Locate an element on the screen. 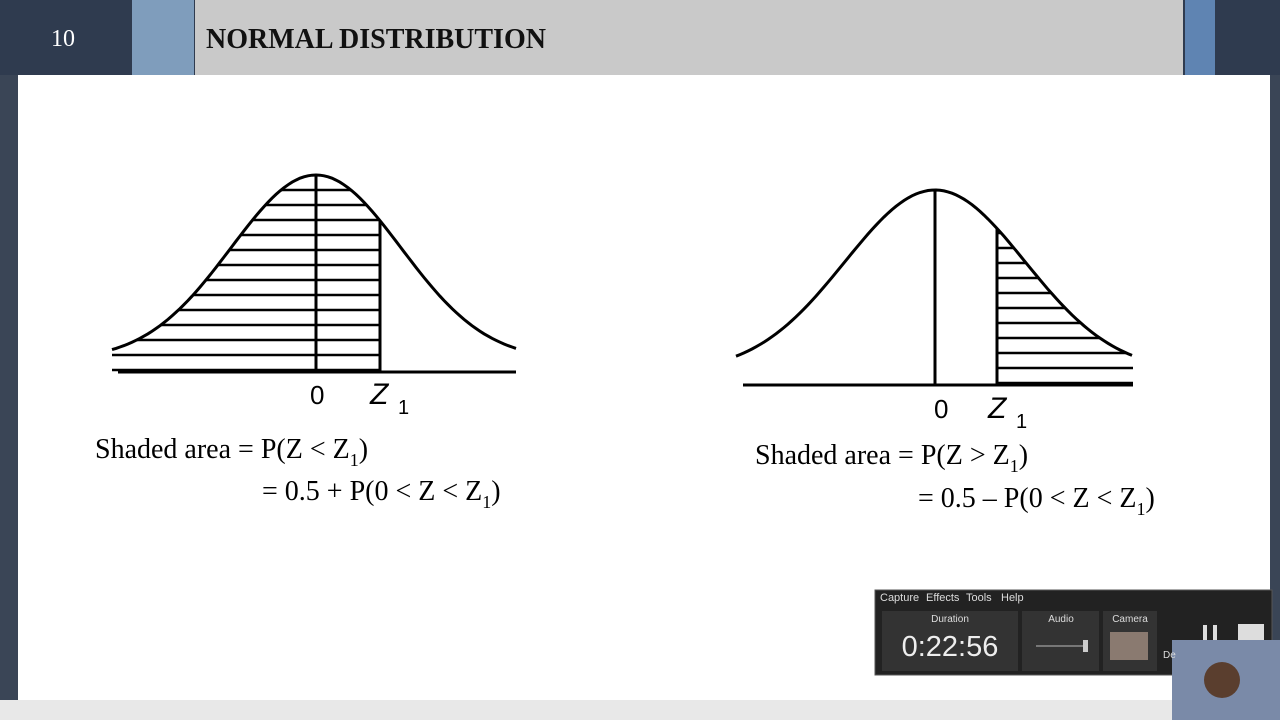  formula: = 0.5 + P(0 < Z < Z1) is located at coordinates (381, 494).